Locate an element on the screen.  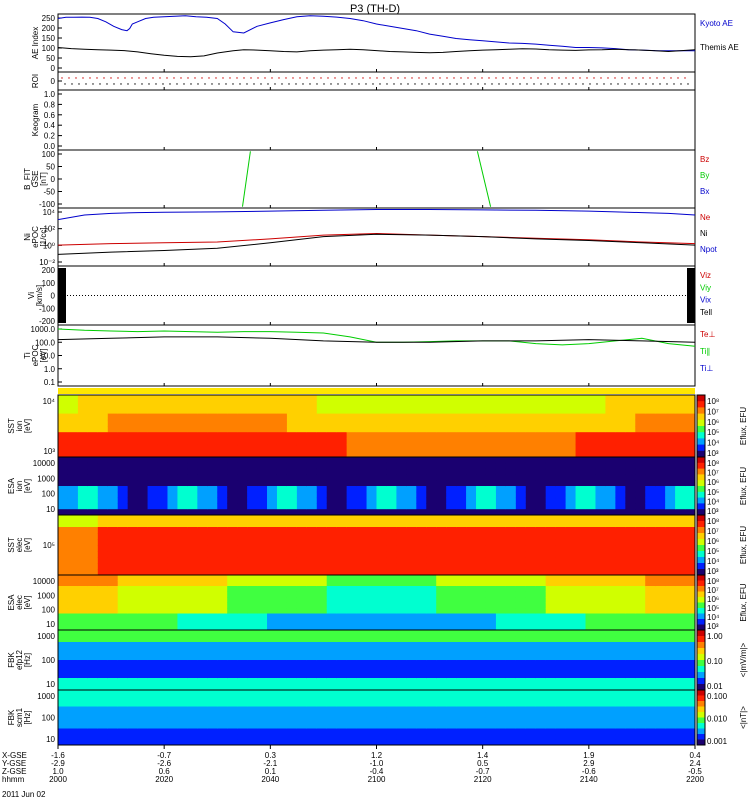
colorbar-cell is located at coordinates (701, 725).